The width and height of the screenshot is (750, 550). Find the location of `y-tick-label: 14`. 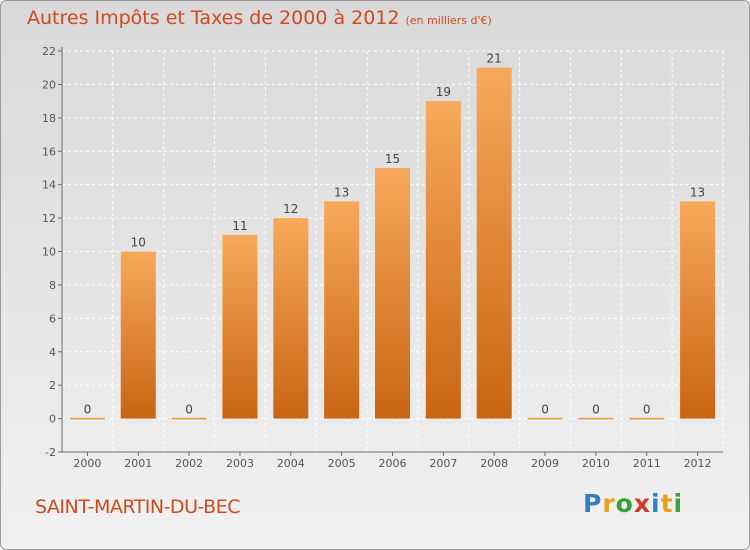

y-tick-label: 14 is located at coordinates (49, 185).